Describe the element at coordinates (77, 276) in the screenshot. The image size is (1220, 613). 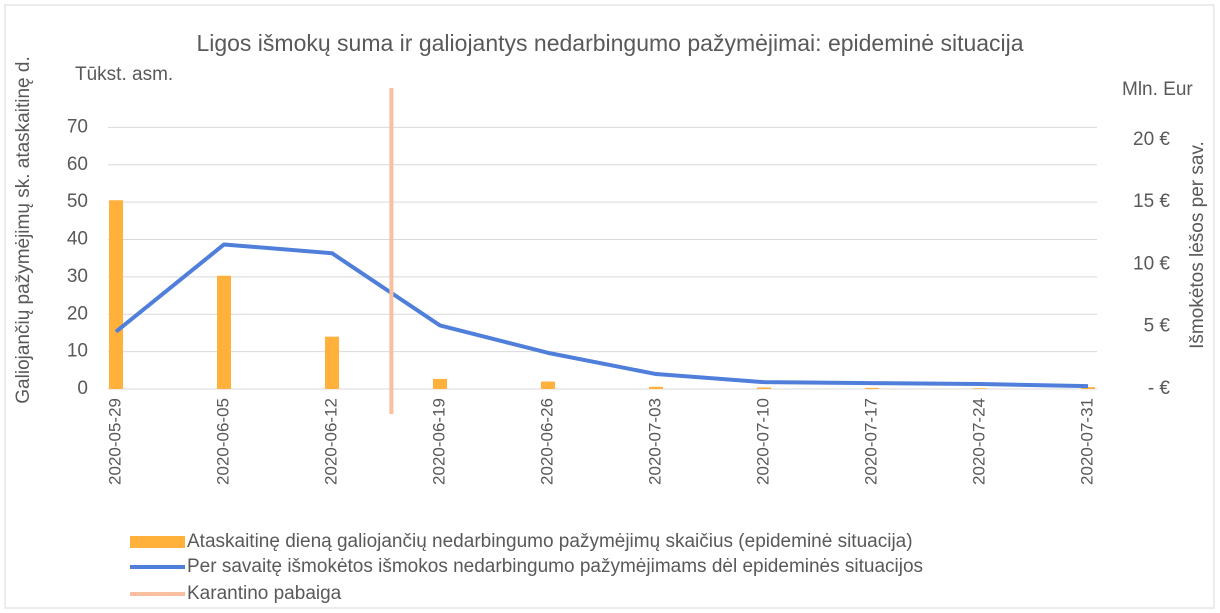
I see `y-tick-label: 30` at that location.